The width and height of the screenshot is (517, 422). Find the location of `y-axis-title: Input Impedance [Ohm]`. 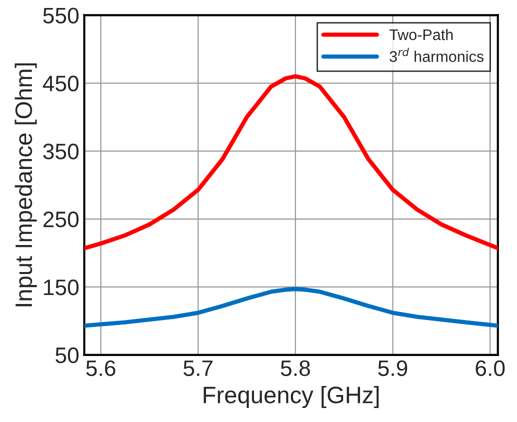

y-axis-title: Input Impedance [Ohm] is located at coordinates (25, 184).